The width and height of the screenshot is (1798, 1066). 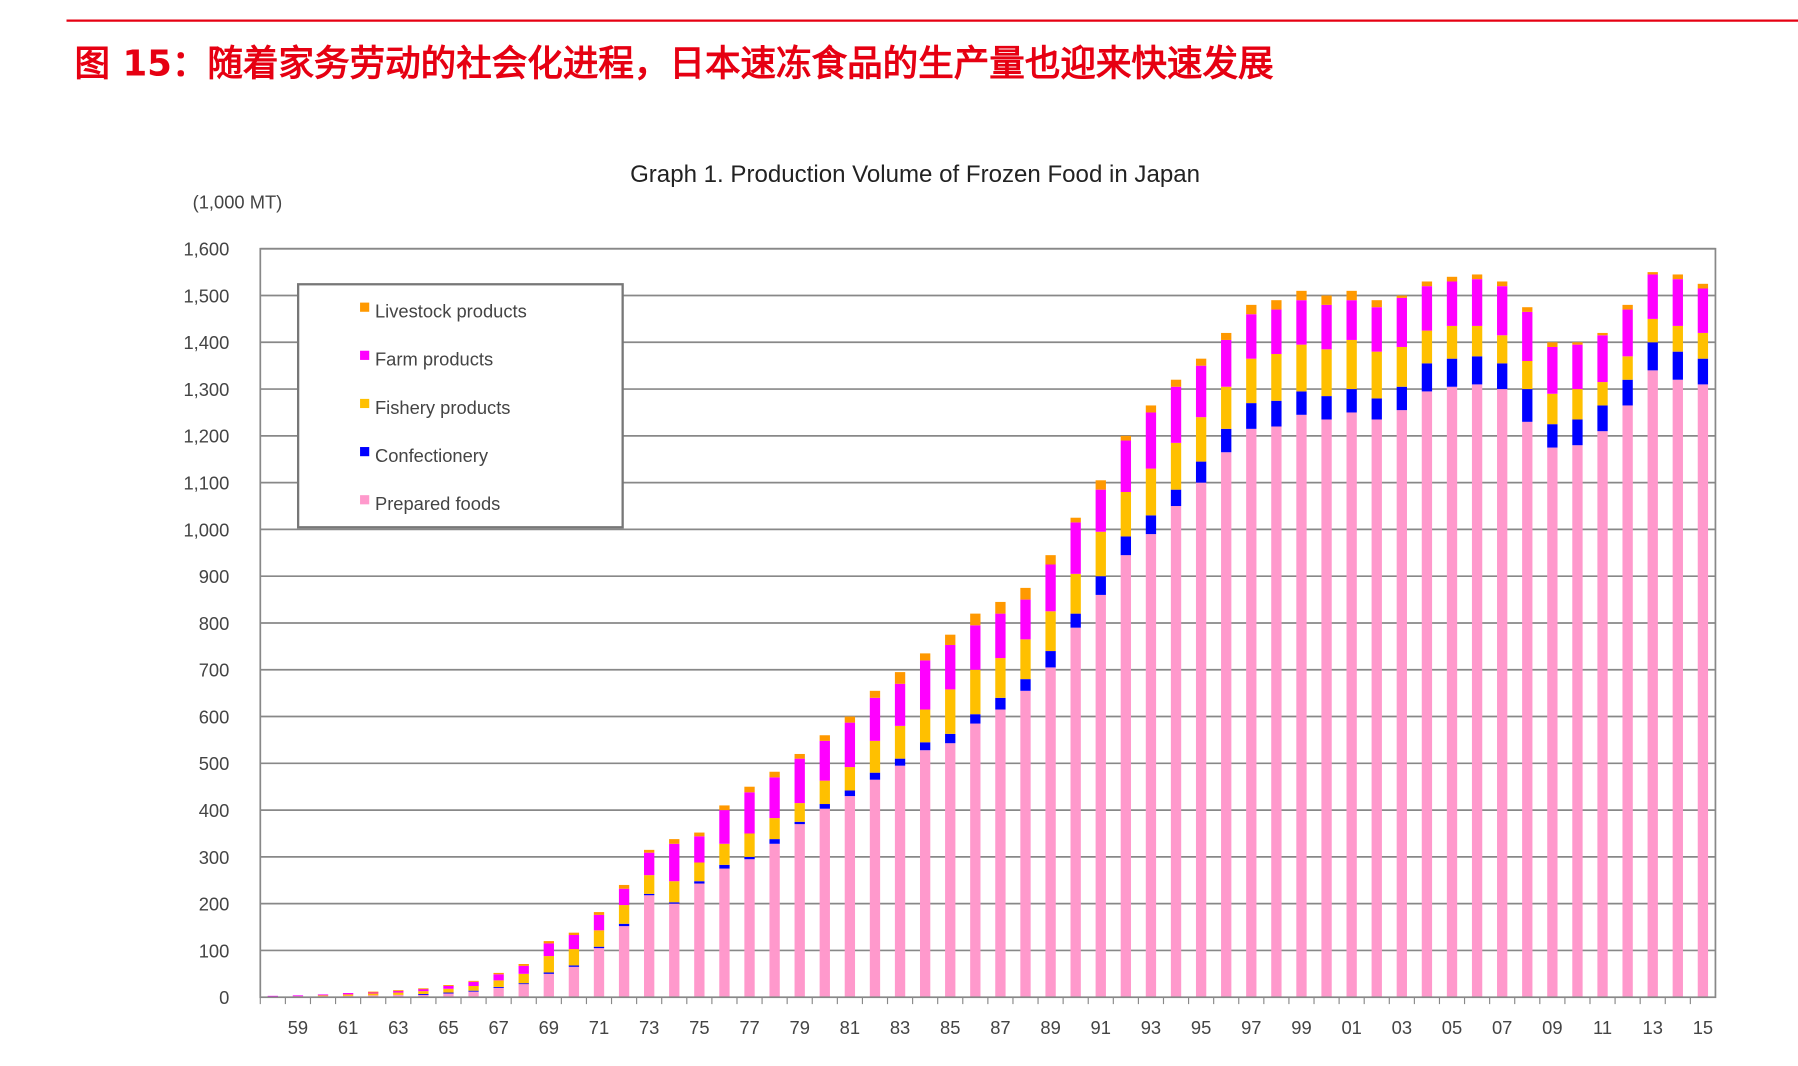 I want to click on x-tick-label: 79, so click(x=800, y=1027).